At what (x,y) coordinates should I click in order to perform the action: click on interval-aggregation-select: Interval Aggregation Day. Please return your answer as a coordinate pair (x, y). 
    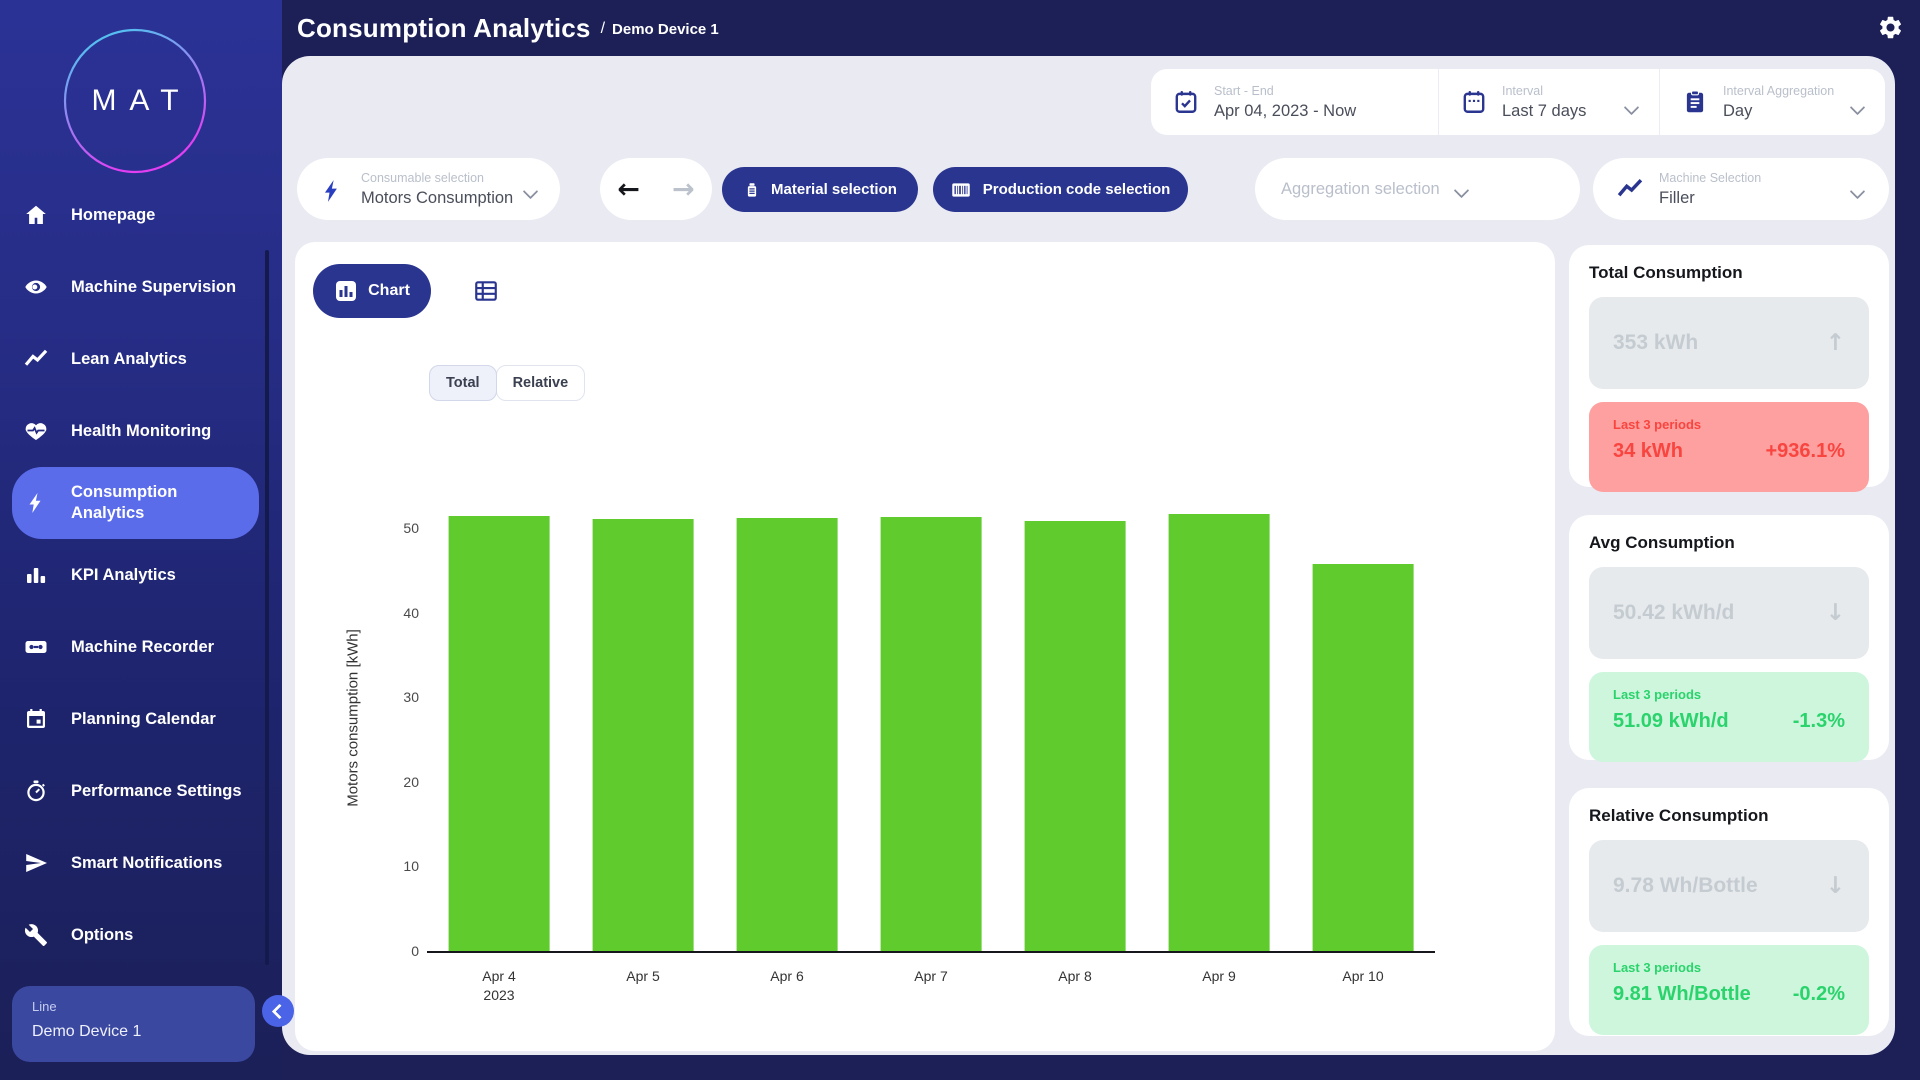
    Looking at the image, I should click on (1772, 102).